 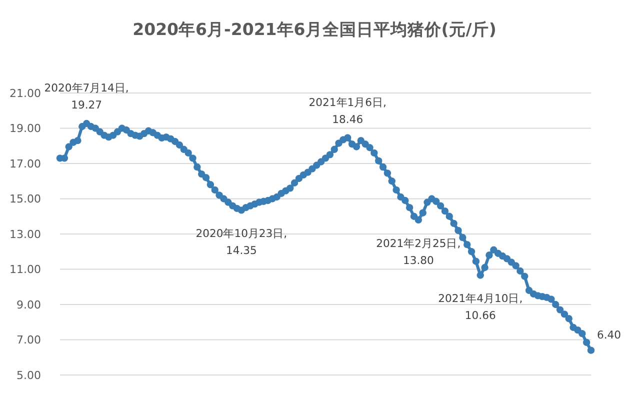 What do you see at coordinates (86, 96) in the screenshot?
I see `data-label: 2020年7月14日, 19.27` at bounding box center [86, 96].